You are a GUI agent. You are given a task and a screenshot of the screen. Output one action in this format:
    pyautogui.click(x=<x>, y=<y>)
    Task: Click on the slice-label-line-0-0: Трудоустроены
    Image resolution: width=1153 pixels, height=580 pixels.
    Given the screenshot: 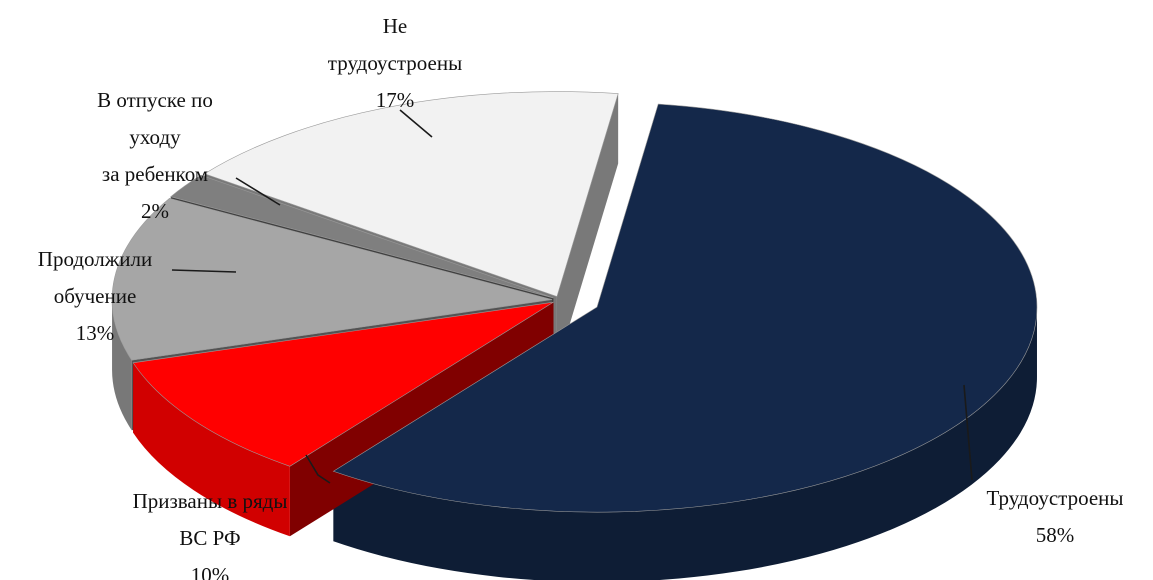 What is the action you would take?
    pyautogui.click(x=1055, y=498)
    